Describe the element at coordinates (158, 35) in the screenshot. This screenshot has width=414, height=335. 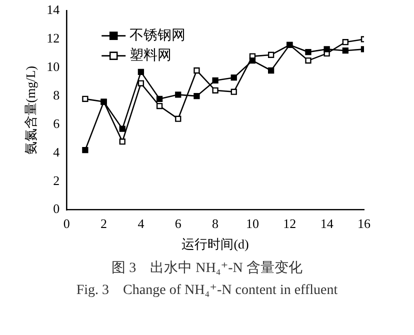
I see `legend-label: 不锈钢网` at that location.